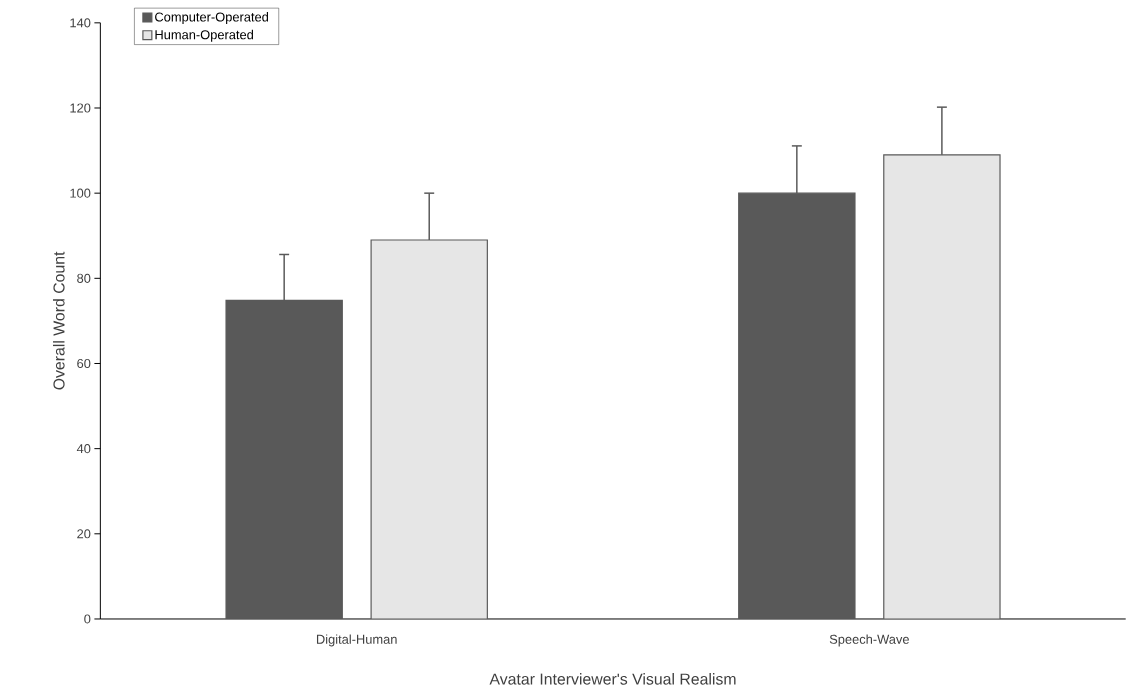  What do you see at coordinates (84, 278) in the screenshot?
I see `y-tick-label: 80` at bounding box center [84, 278].